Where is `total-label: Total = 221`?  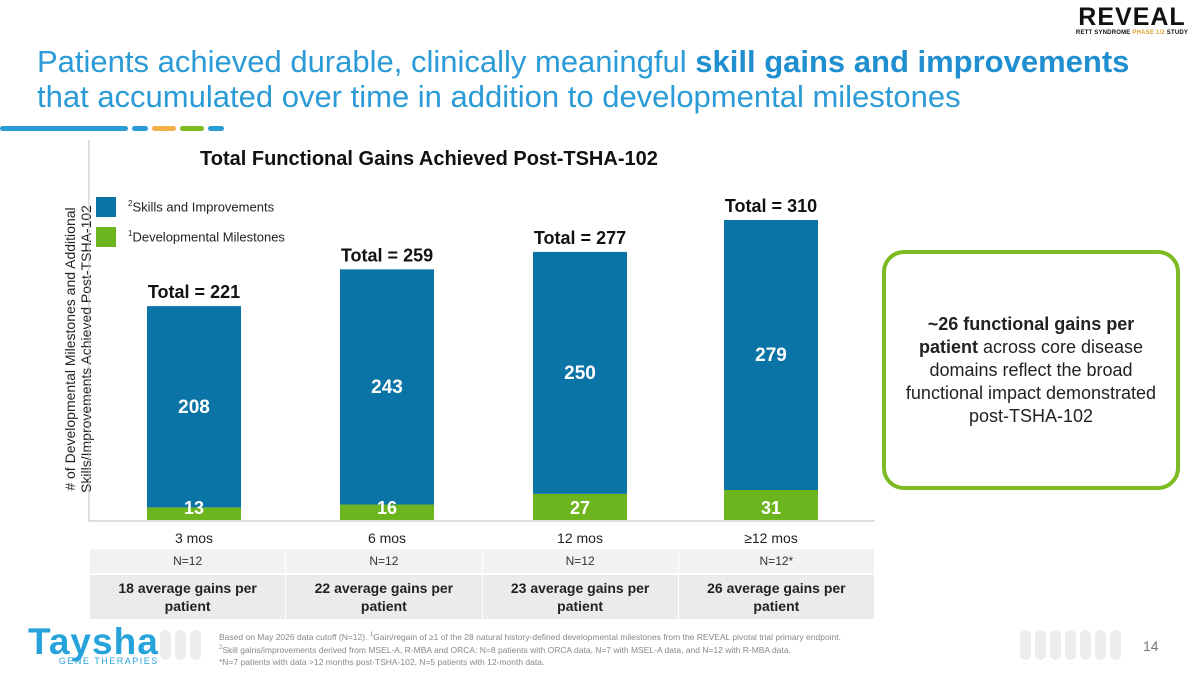 total-label: Total = 221 is located at coordinates (194, 292).